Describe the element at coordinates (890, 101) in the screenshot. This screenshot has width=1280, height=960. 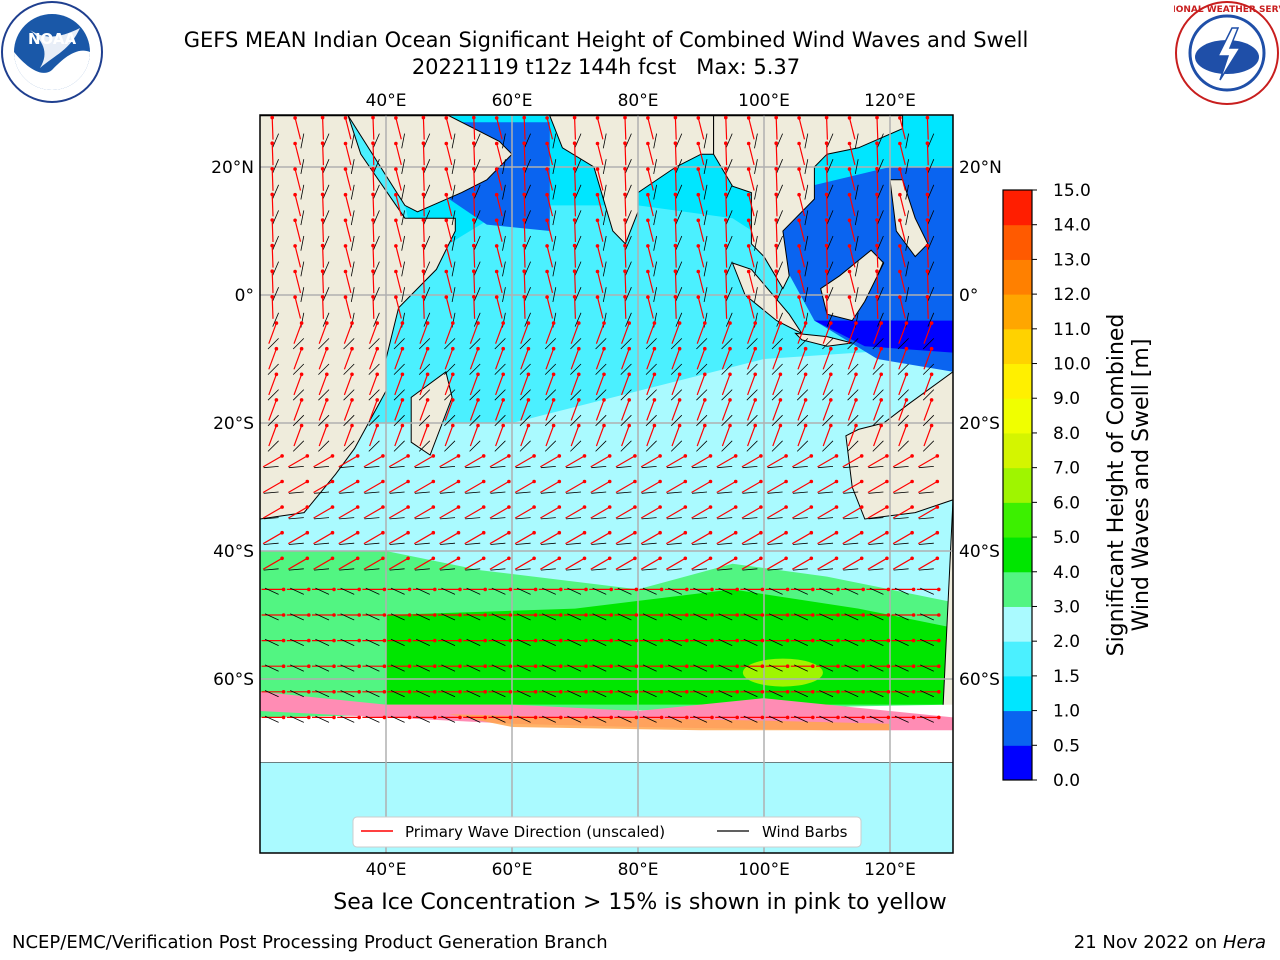
I see `lon-tick-top: 120°E` at that location.